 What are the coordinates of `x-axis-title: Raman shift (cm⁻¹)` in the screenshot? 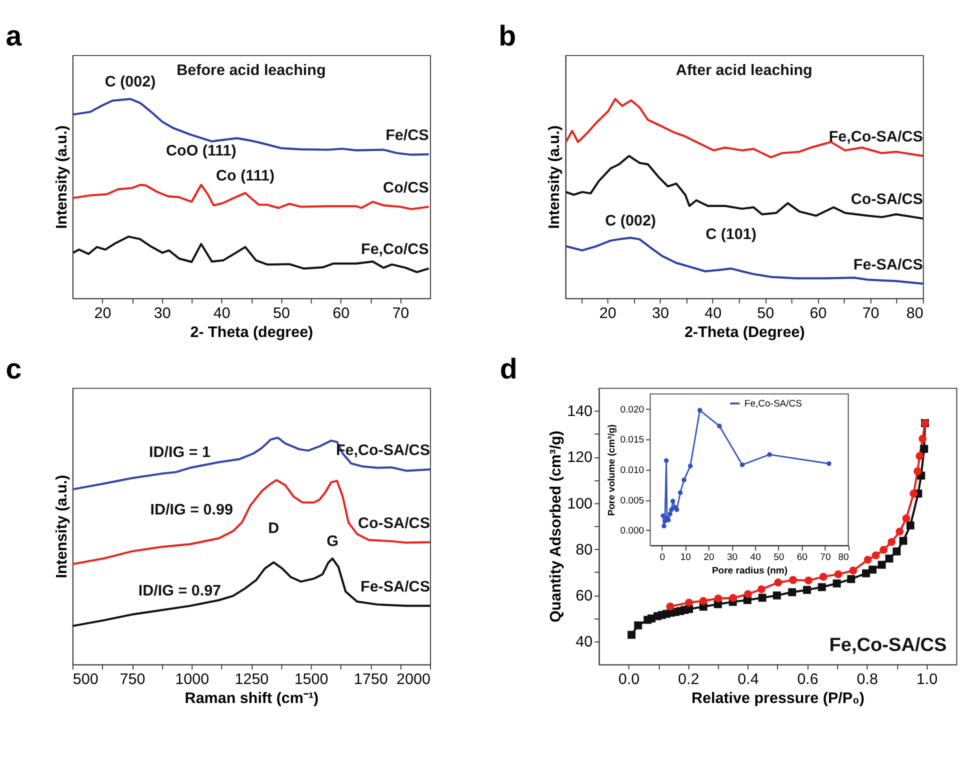 It's located at (251, 698).